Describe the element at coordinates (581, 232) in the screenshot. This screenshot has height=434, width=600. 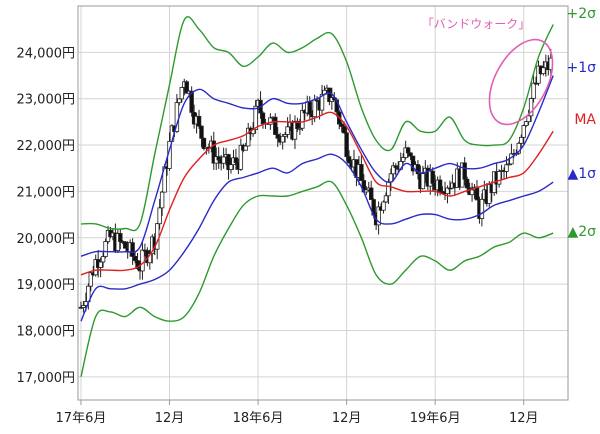
I see `legend-entry: ▲2σ` at that location.